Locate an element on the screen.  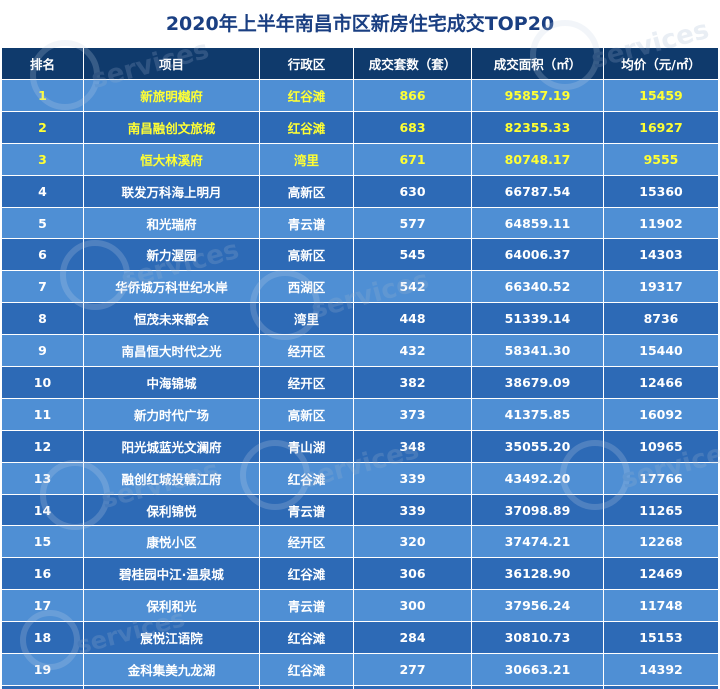
rank-cell: 12 is located at coordinates (43, 446).